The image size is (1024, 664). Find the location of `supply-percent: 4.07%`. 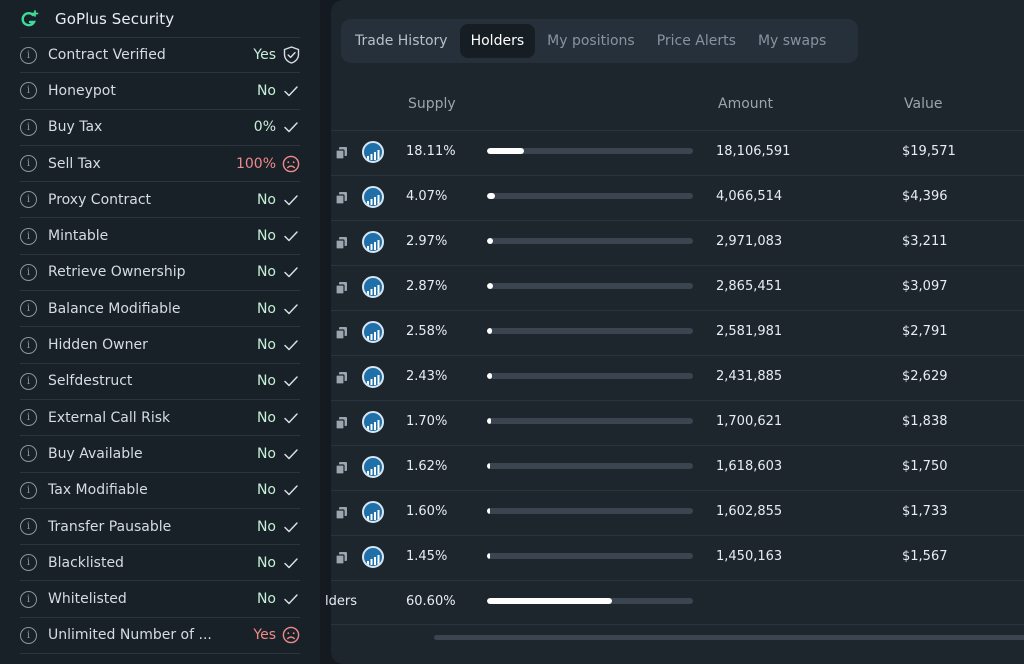

supply-percent: 4.07% is located at coordinates (427, 196).